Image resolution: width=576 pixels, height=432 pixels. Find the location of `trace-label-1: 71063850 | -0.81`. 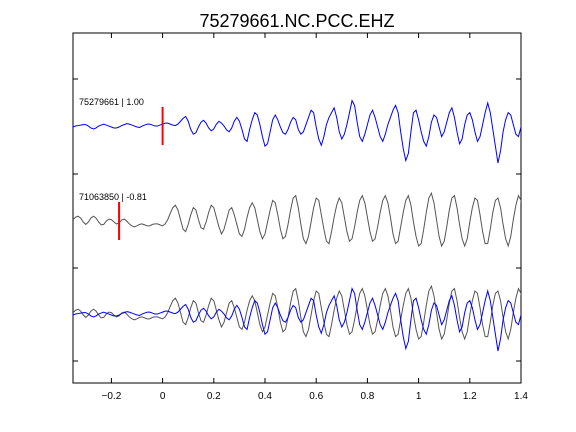

trace-label-1: 71063850 | -0.81 is located at coordinates (113, 197).